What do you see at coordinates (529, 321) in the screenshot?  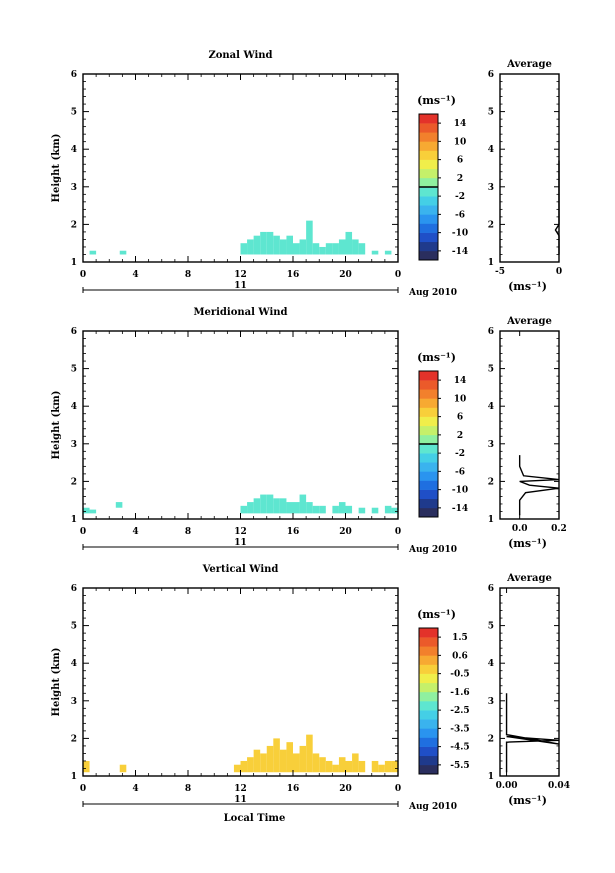 I see `average-title: Average` at bounding box center [529, 321].